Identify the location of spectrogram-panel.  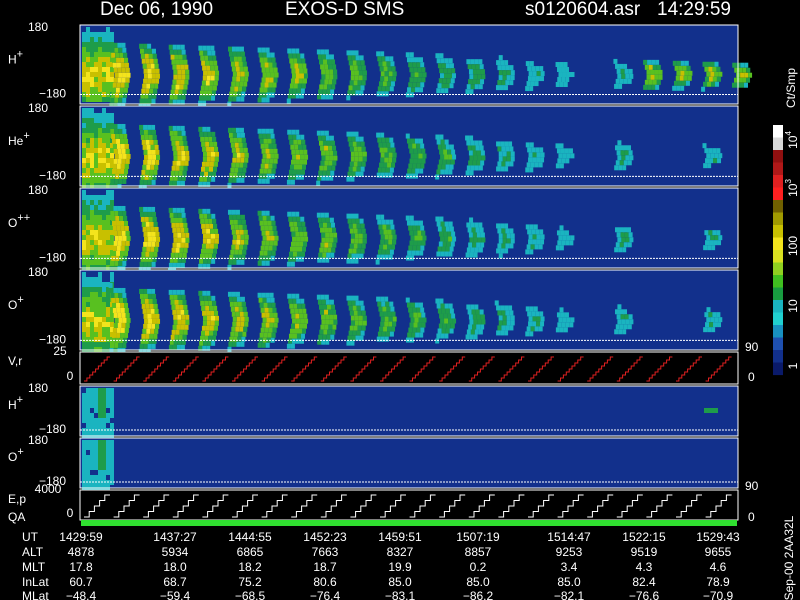
(409, 411).